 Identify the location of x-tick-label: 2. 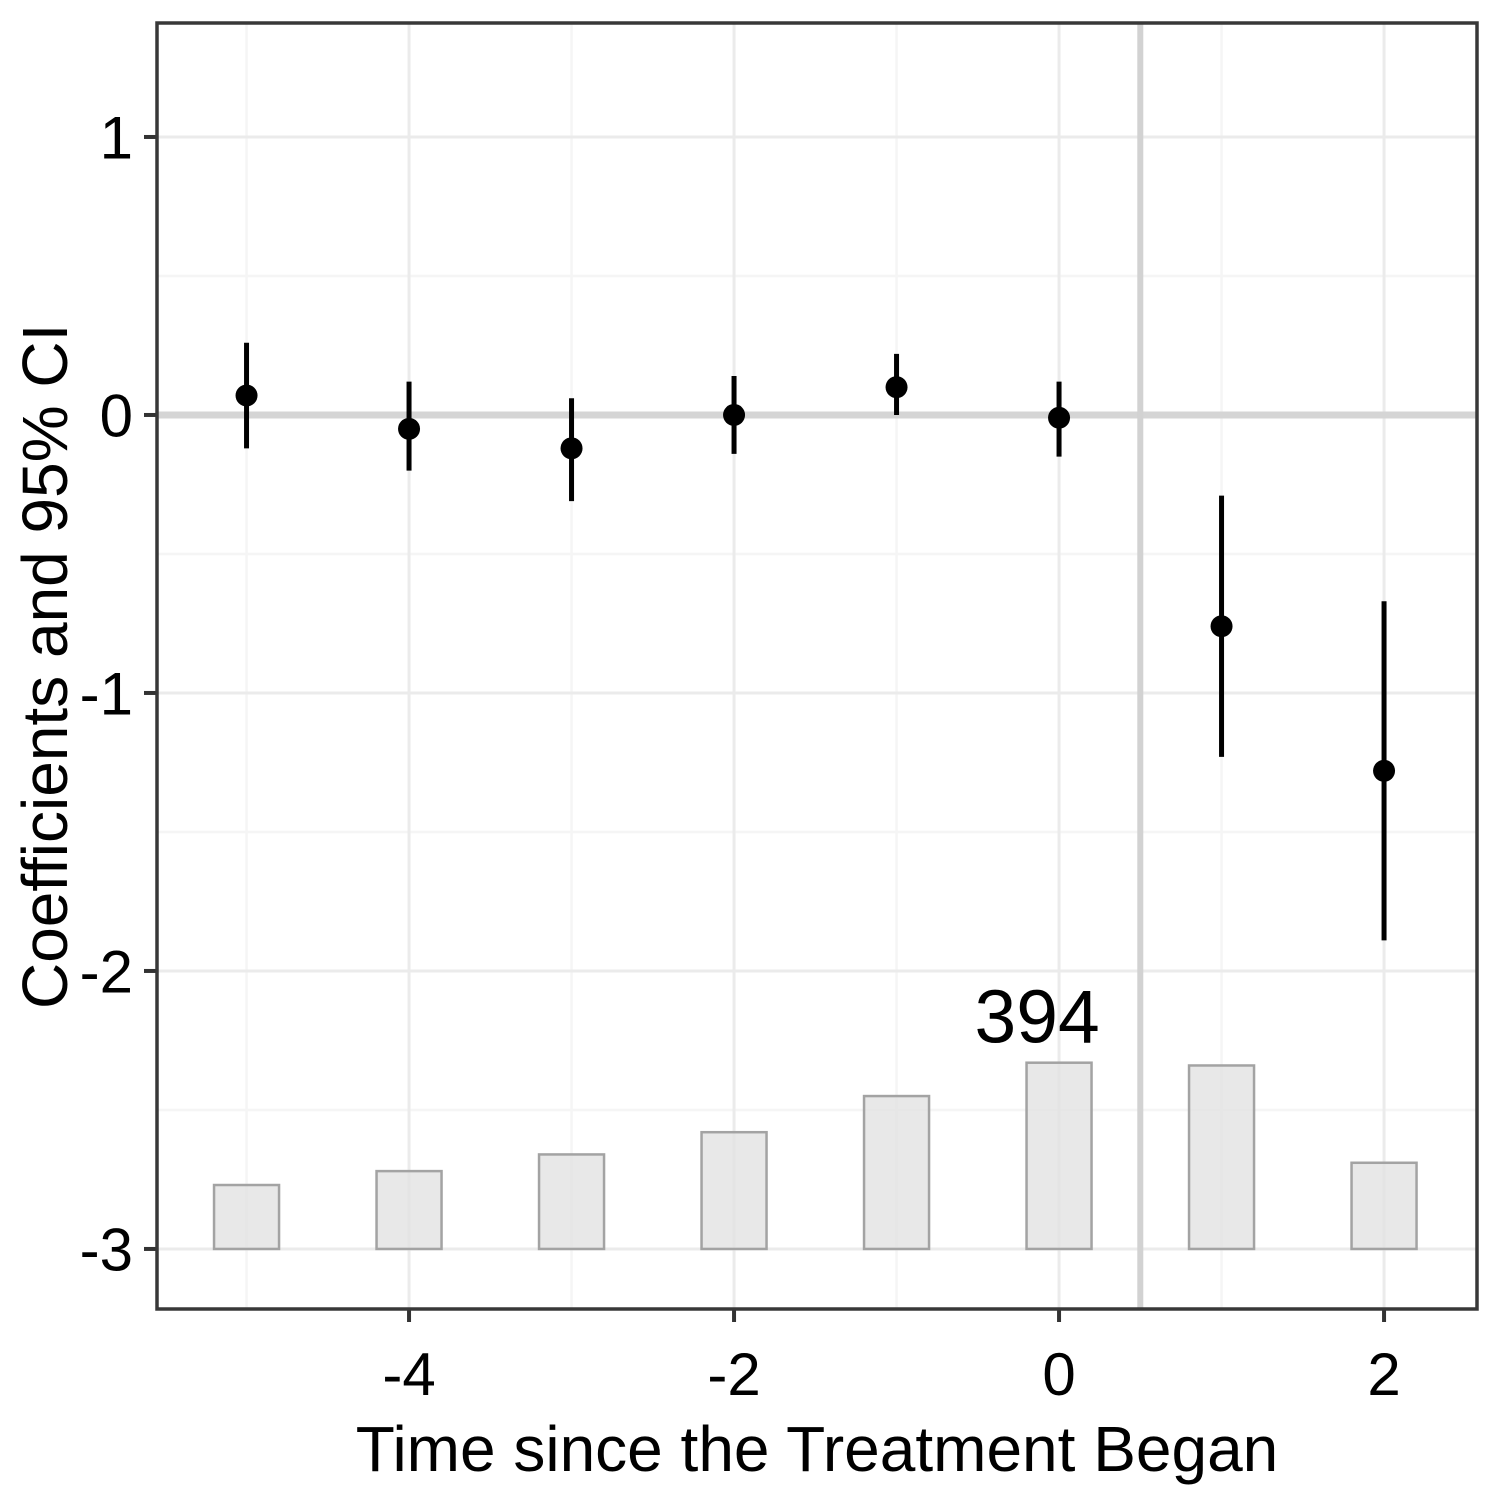
(1383, 1374).